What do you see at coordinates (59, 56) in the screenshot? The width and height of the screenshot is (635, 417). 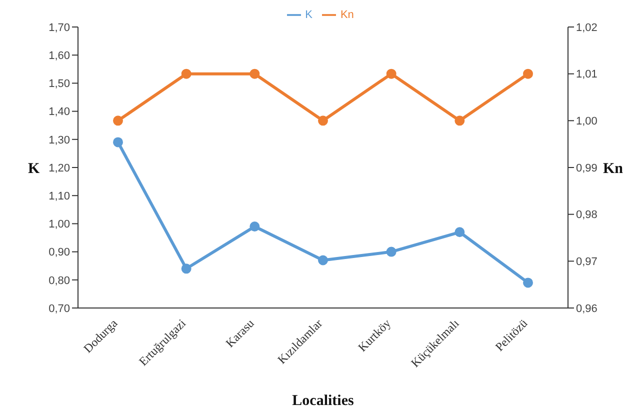 I see `y-tick-label: 1,60` at bounding box center [59, 56].